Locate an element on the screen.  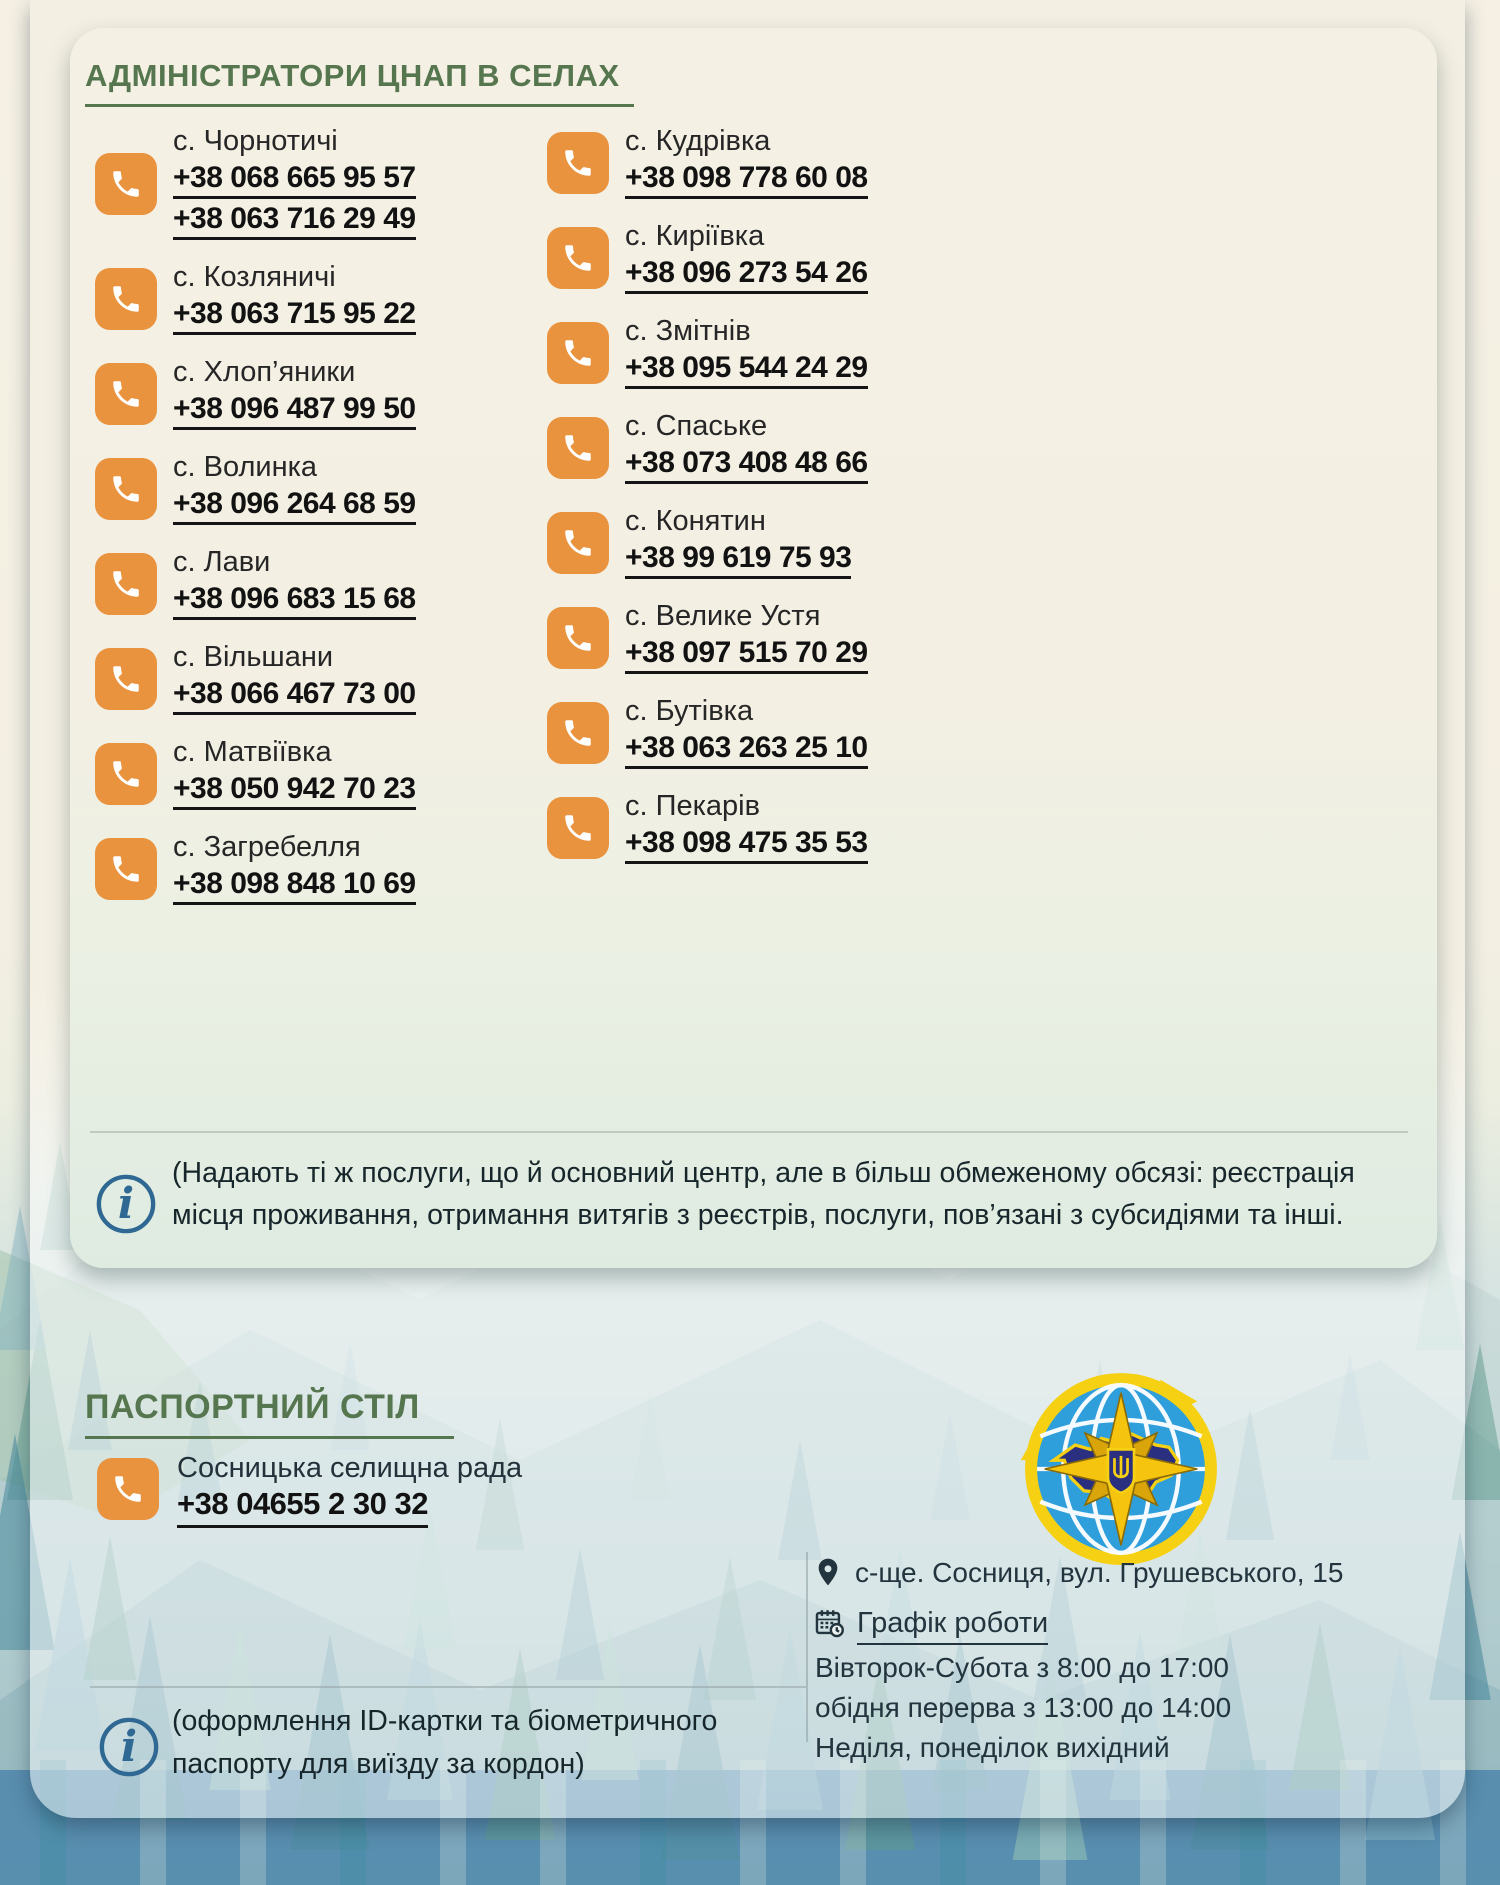
village-contact-entry: с. Загребелля +38 098 848 10 69 is located at coordinates (322, 869).